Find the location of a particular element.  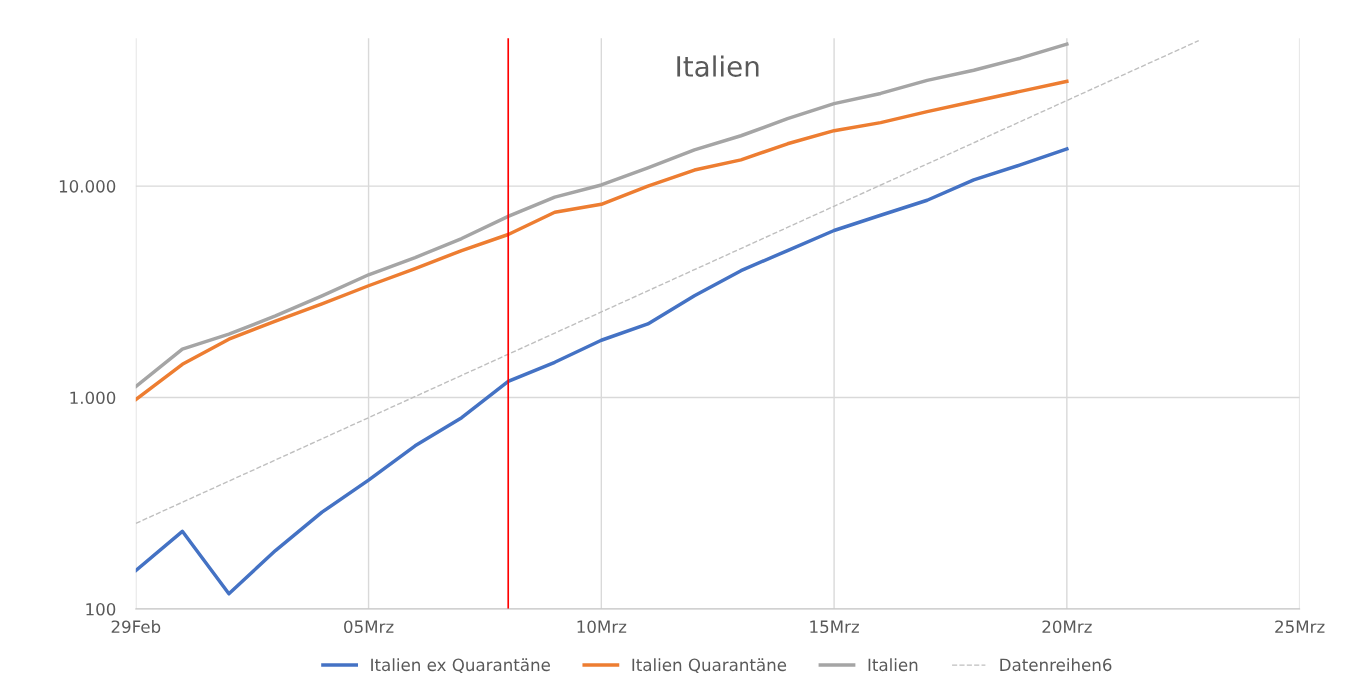

x-tick-label: 29Feb is located at coordinates (136, 627).